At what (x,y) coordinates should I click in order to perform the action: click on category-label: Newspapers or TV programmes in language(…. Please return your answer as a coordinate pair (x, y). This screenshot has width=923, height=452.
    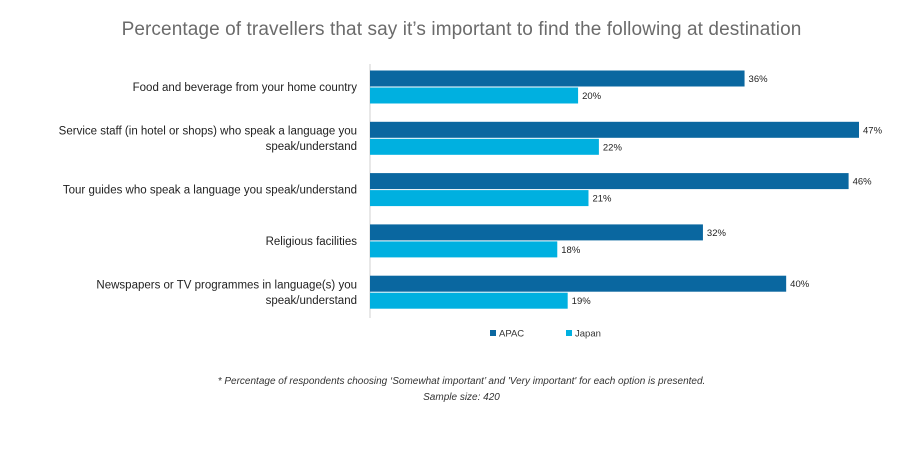
    Looking at the image, I should click on (226, 293).